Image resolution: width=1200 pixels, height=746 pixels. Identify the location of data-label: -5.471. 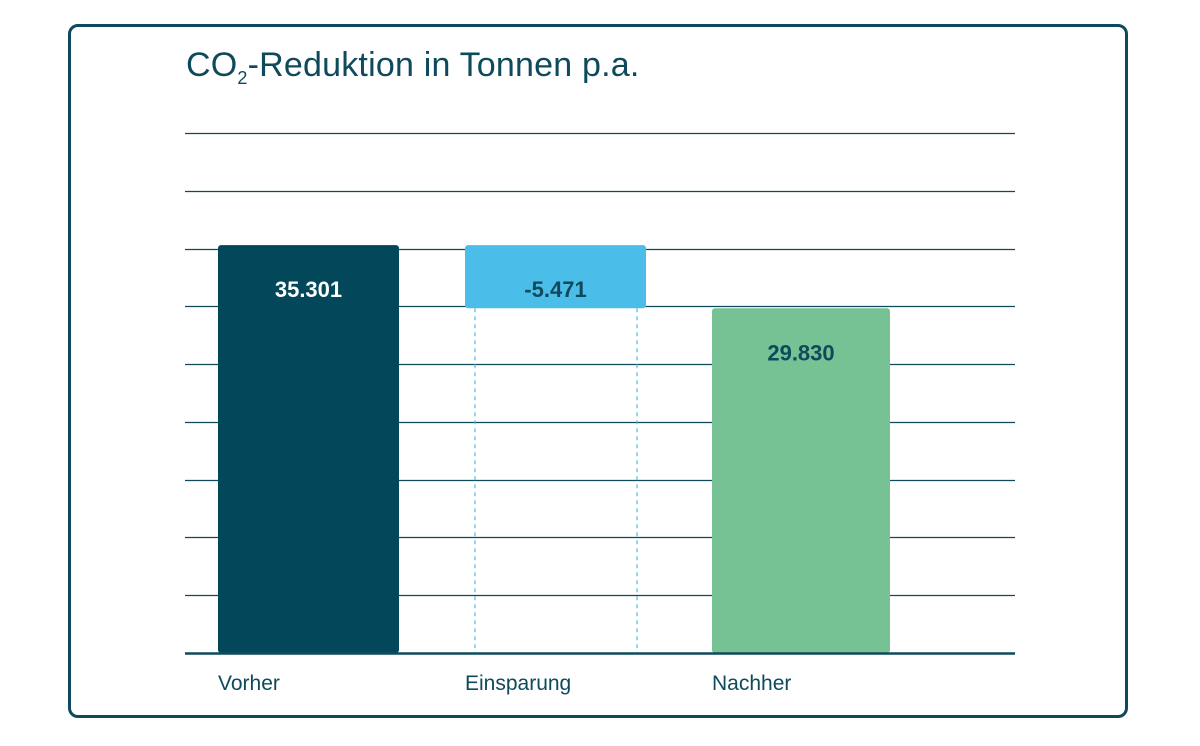
(555, 289).